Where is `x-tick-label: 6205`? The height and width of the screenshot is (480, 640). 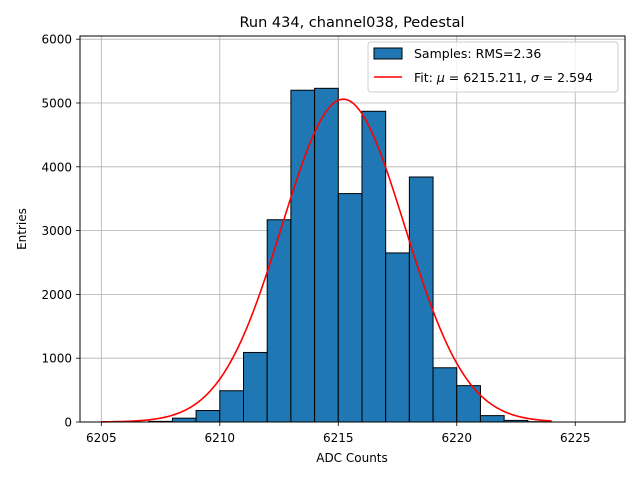 x-tick-label: 6205 is located at coordinates (101, 438).